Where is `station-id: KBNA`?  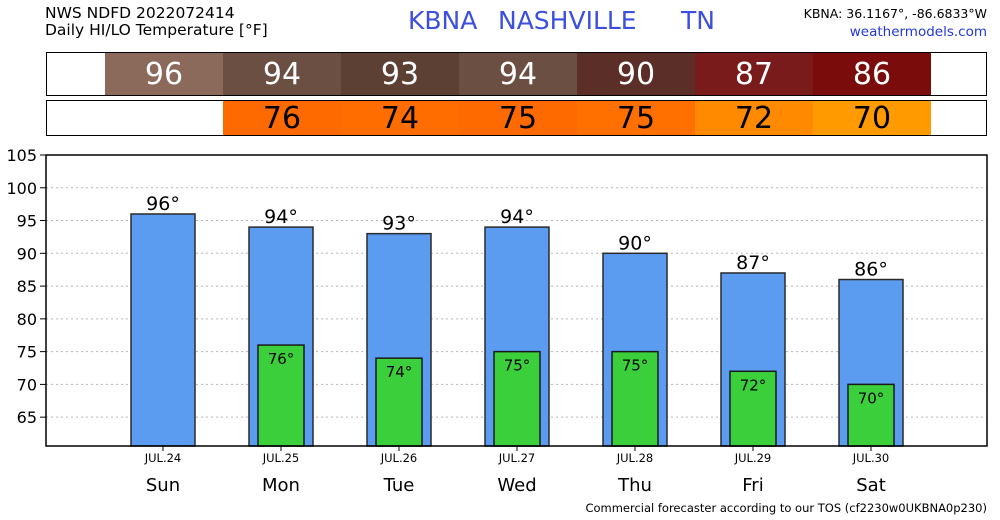 station-id: KBNA is located at coordinates (443, 20).